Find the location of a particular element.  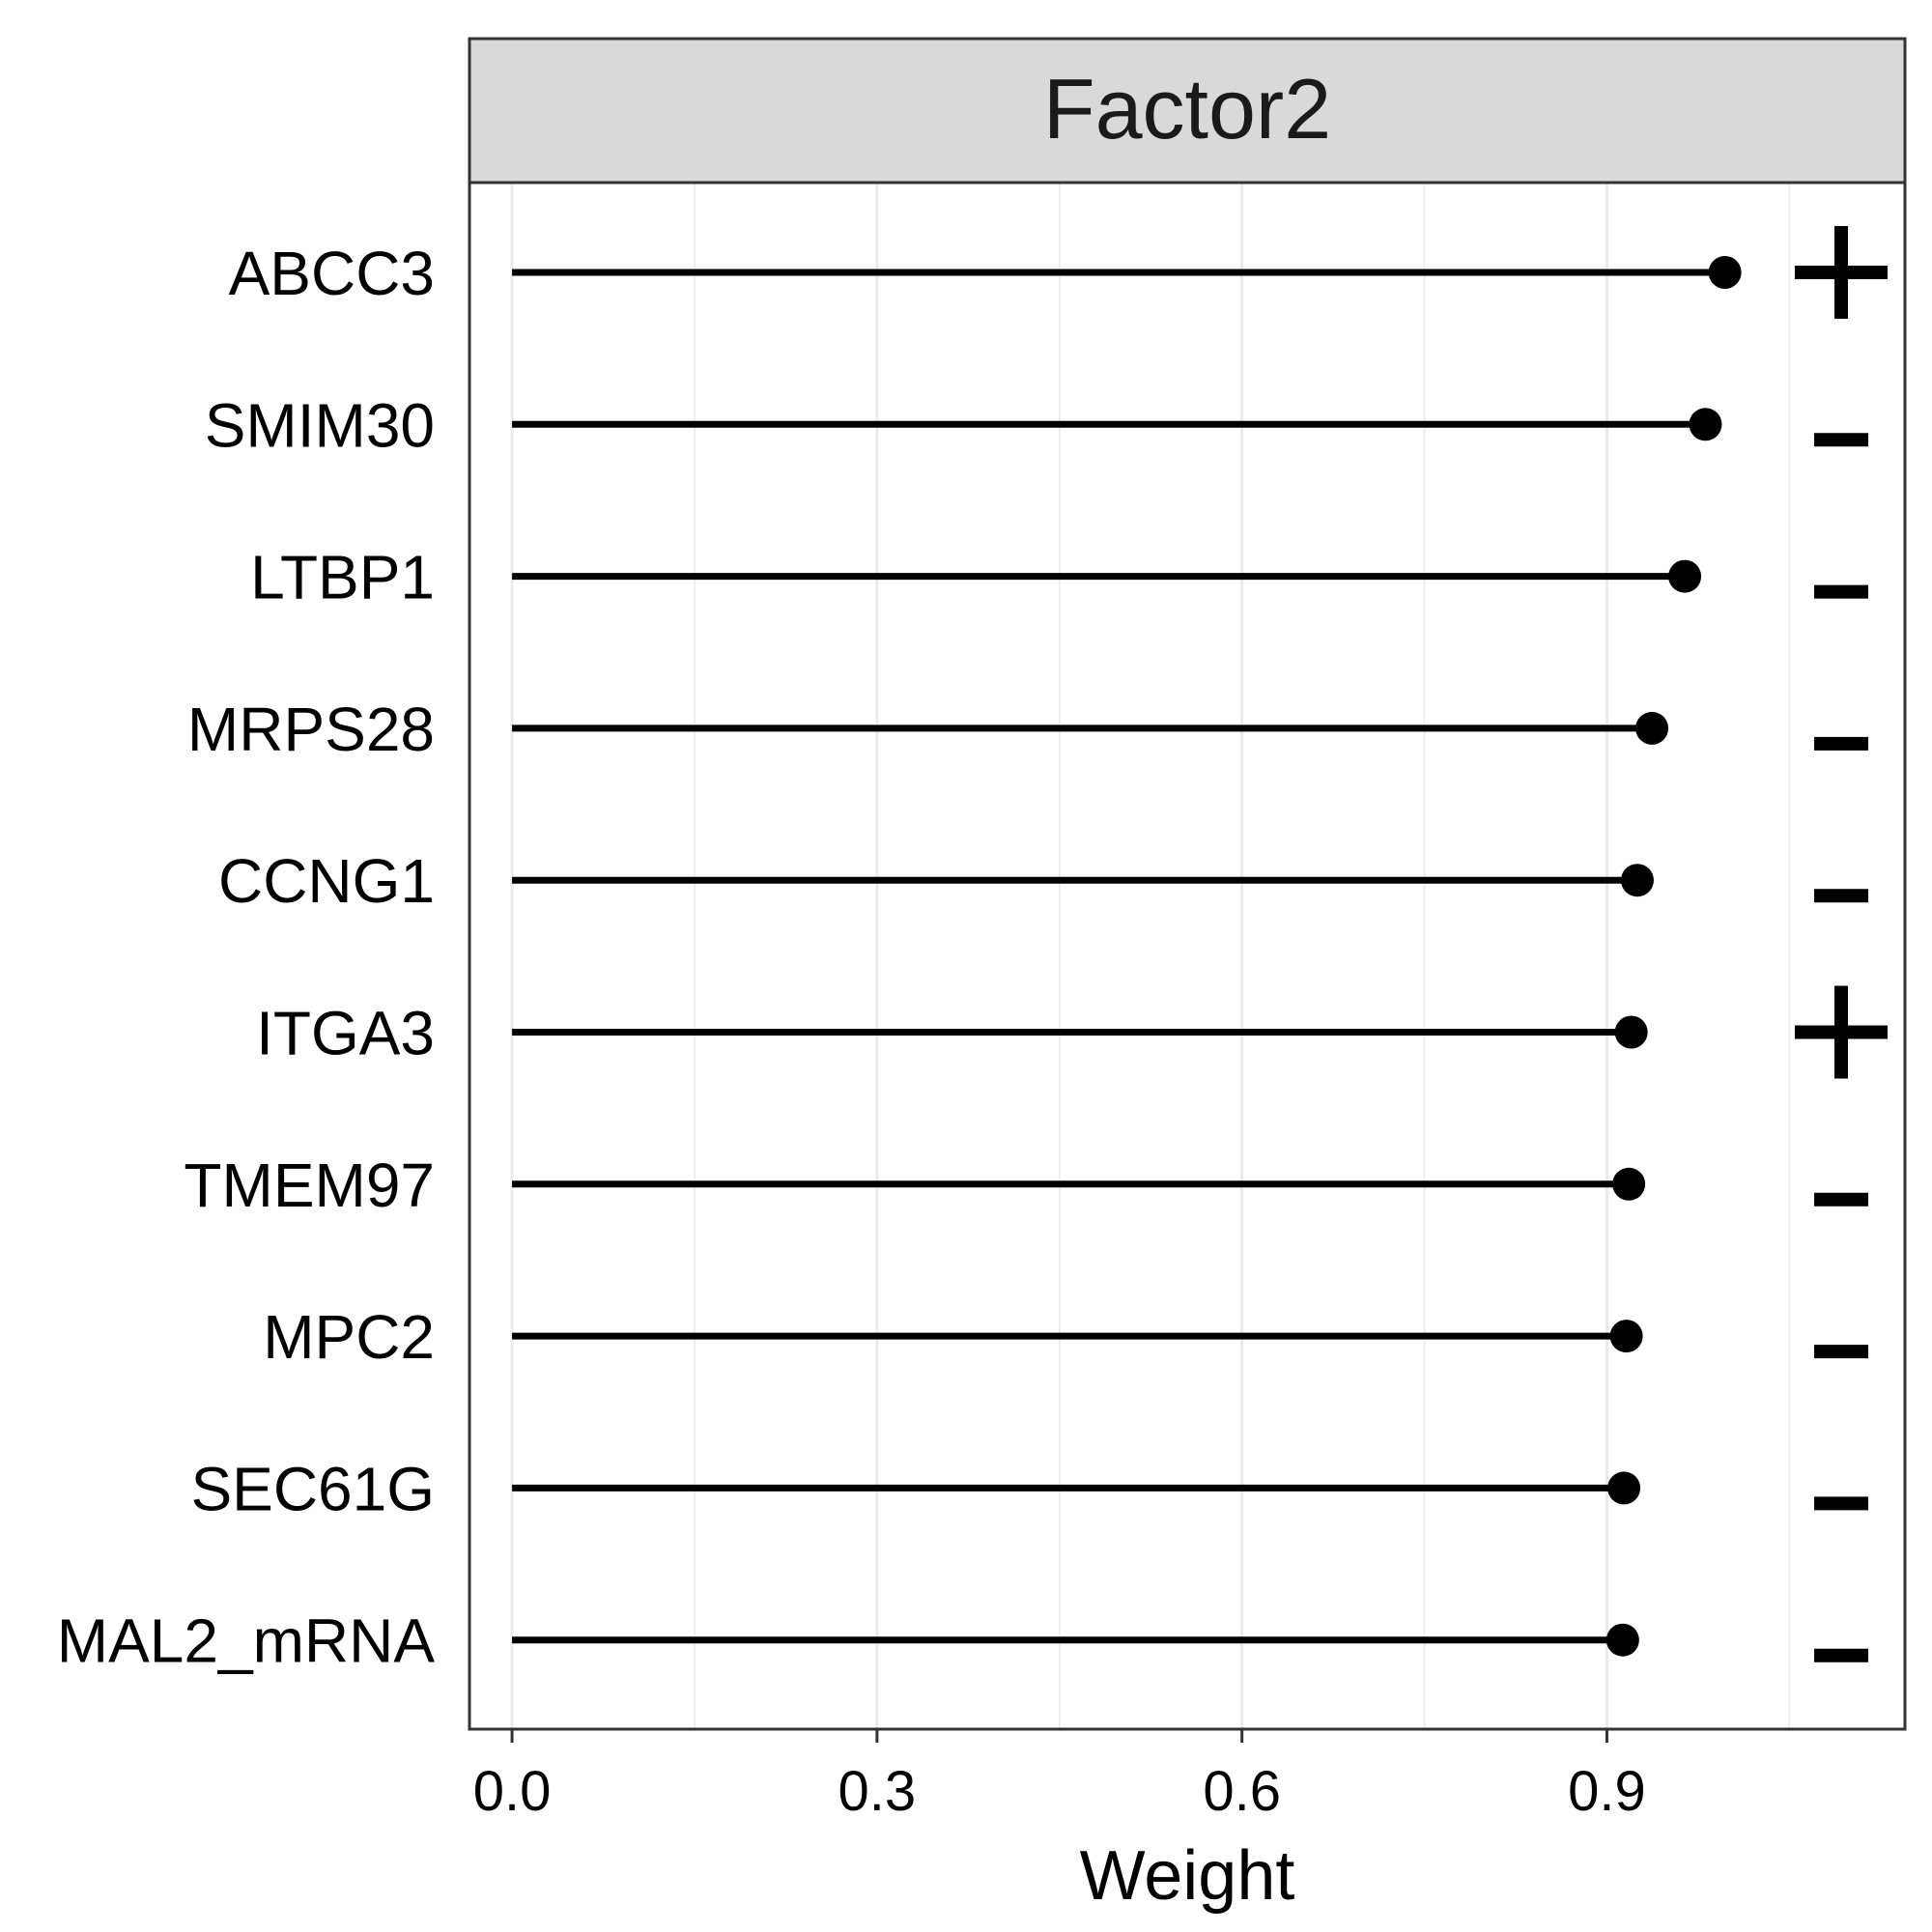

x-tick-label: 0.0 is located at coordinates (512, 1791).